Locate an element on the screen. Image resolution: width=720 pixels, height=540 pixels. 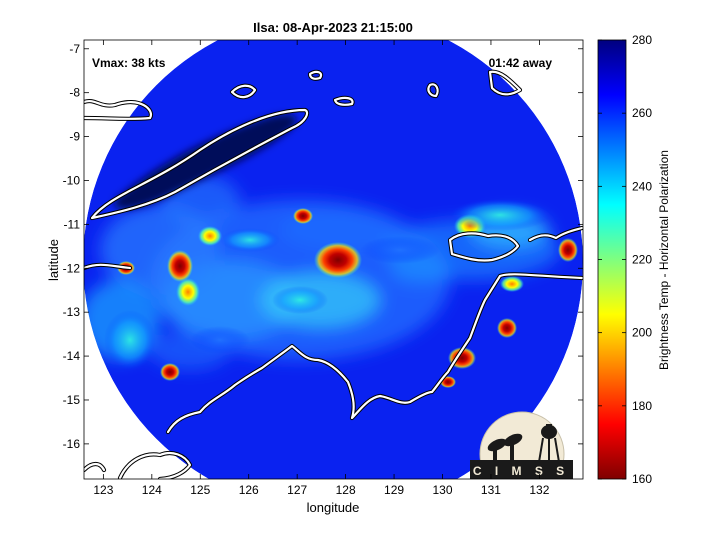
x-tick-label: 129 is located at coordinates (394, 490).